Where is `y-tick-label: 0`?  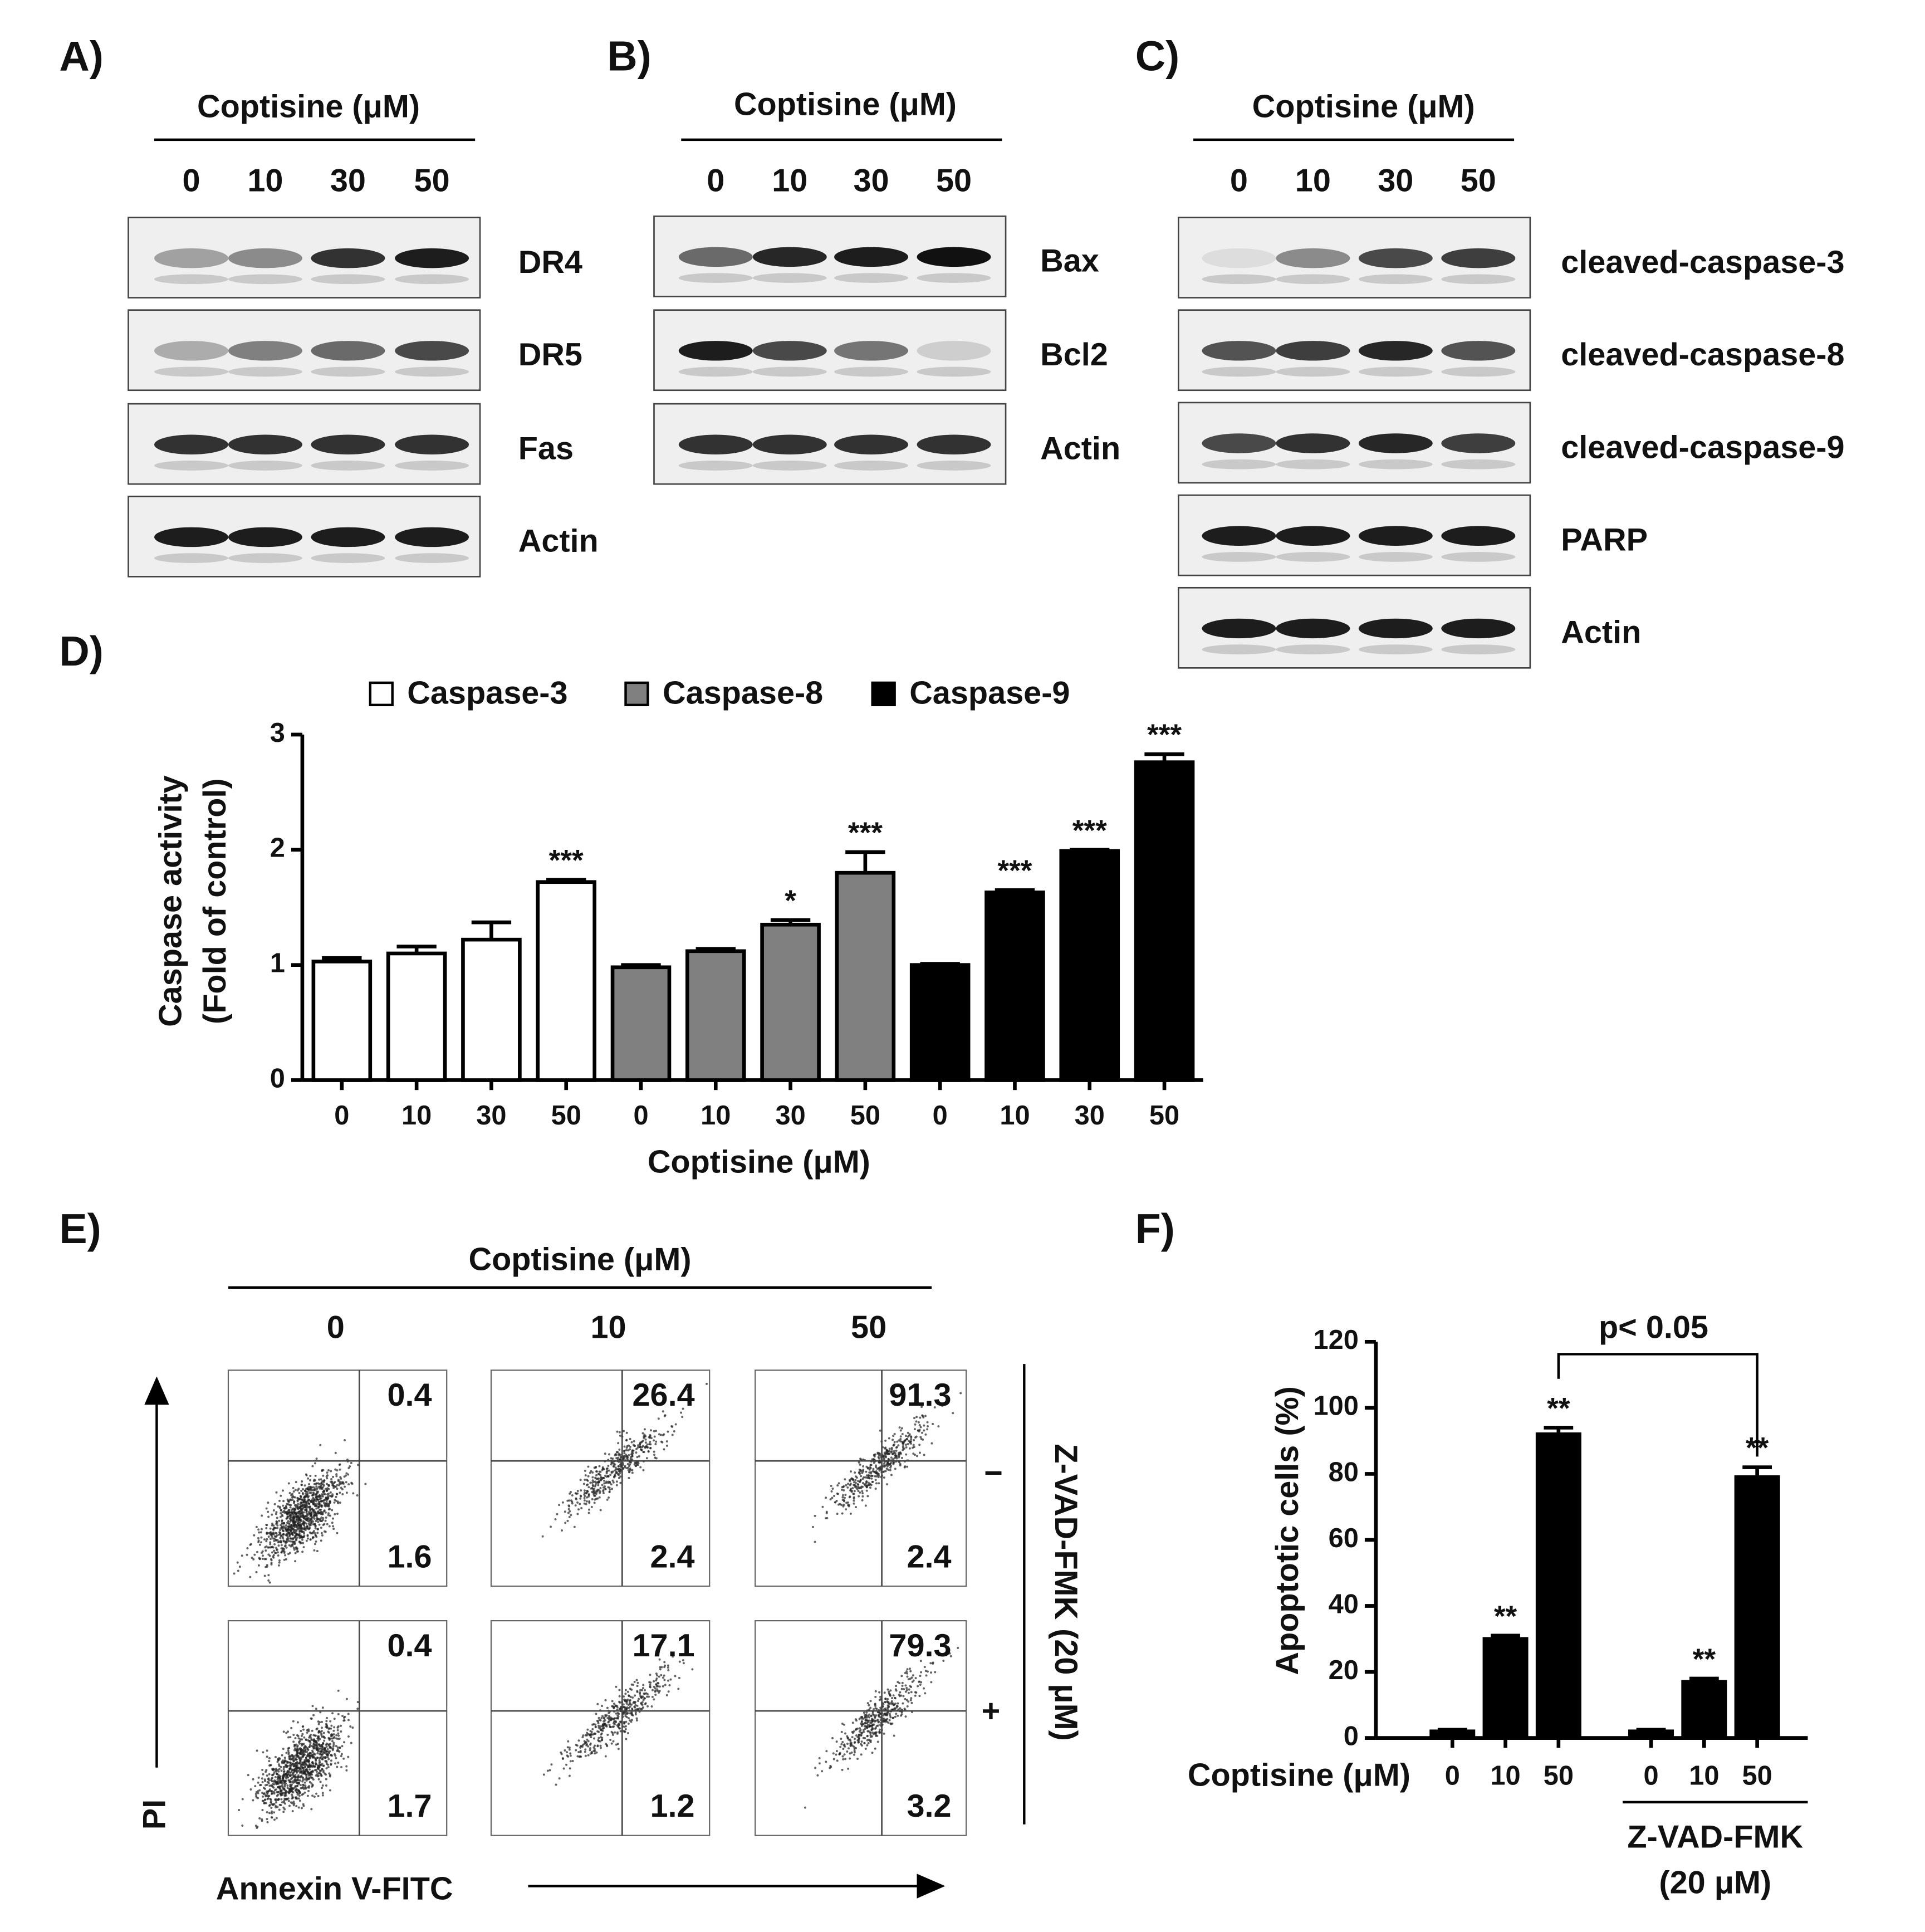 y-tick-label: 0 is located at coordinates (277, 1078).